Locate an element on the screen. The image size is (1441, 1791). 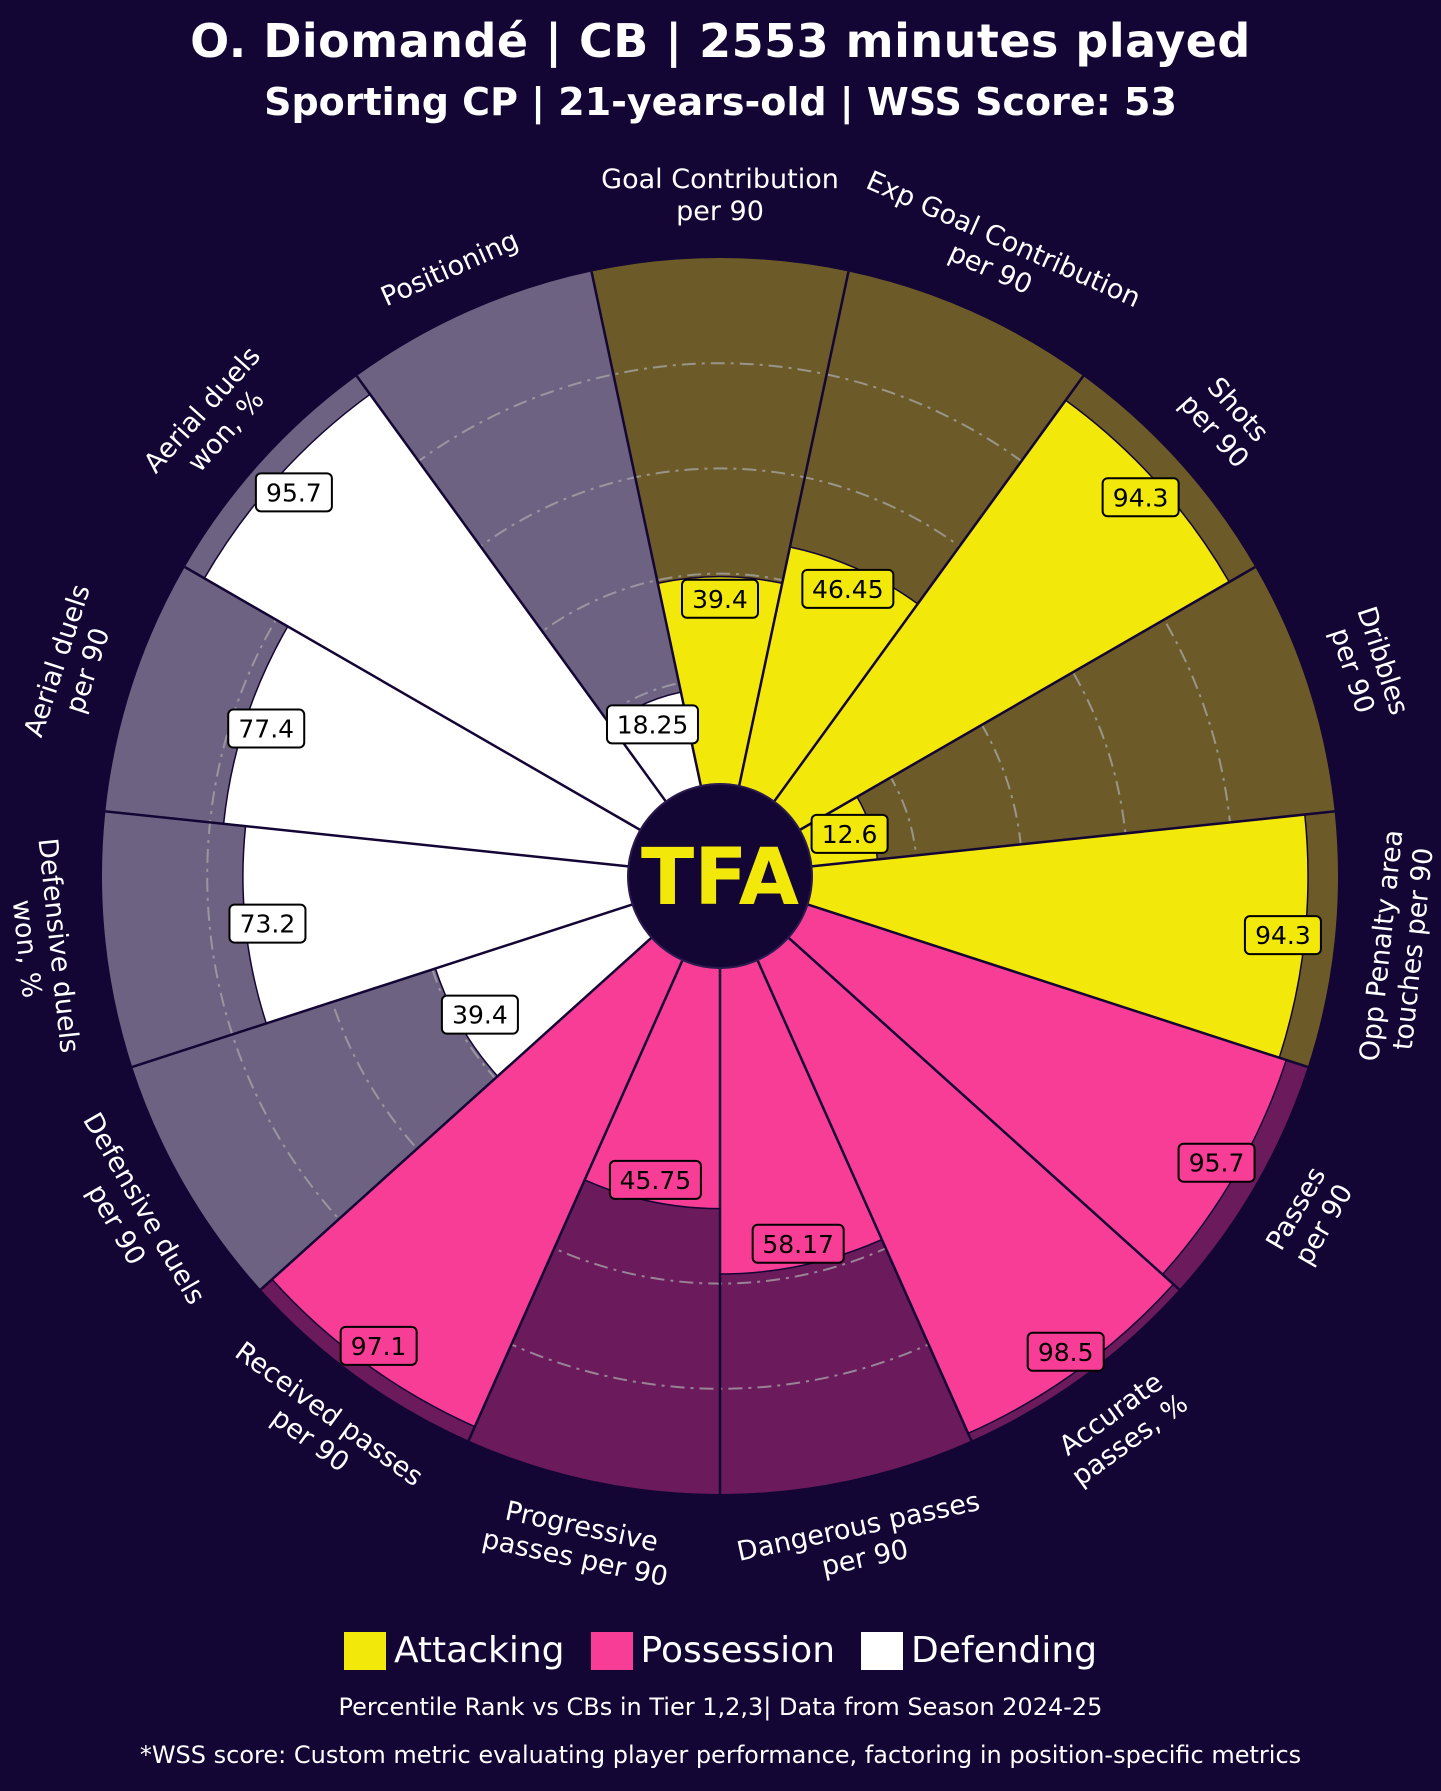
value-label-10: 39.4 is located at coordinates (479, 1014).